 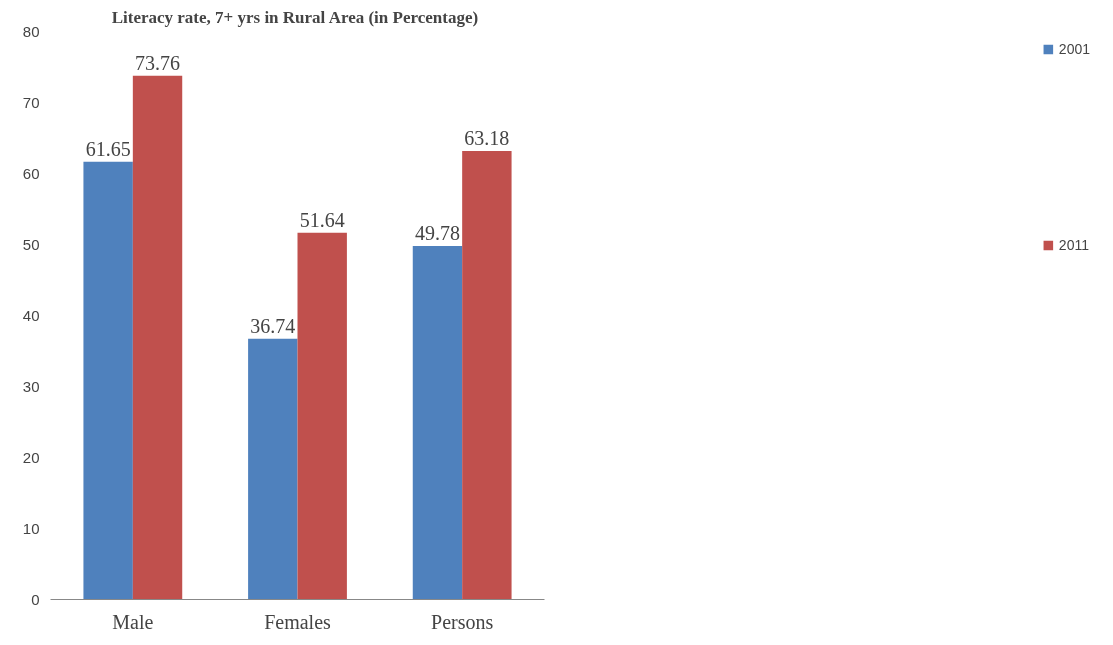 I want to click on x-tick-label: Male, so click(x=133, y=621).